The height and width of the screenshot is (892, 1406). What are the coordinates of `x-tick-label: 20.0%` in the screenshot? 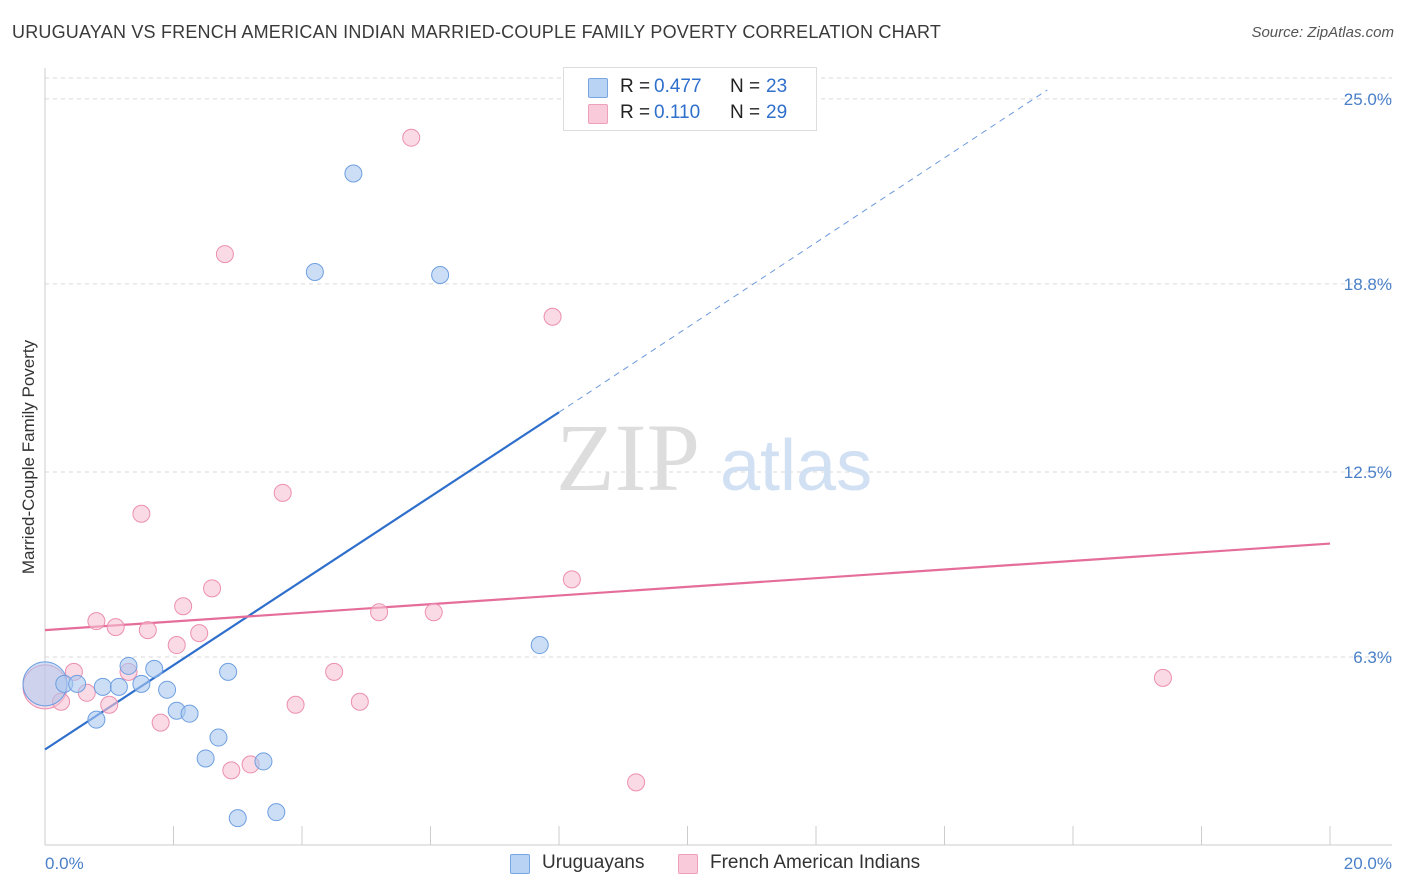 It's located at (1368, 863).